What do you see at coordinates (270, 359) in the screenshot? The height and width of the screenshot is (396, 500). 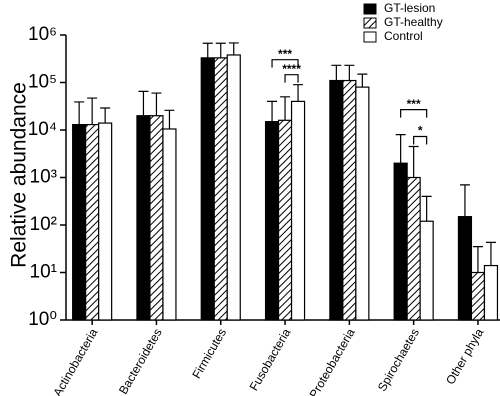 I see `x-tick-label: Fusobacteria` at bounding box center [270, 359].